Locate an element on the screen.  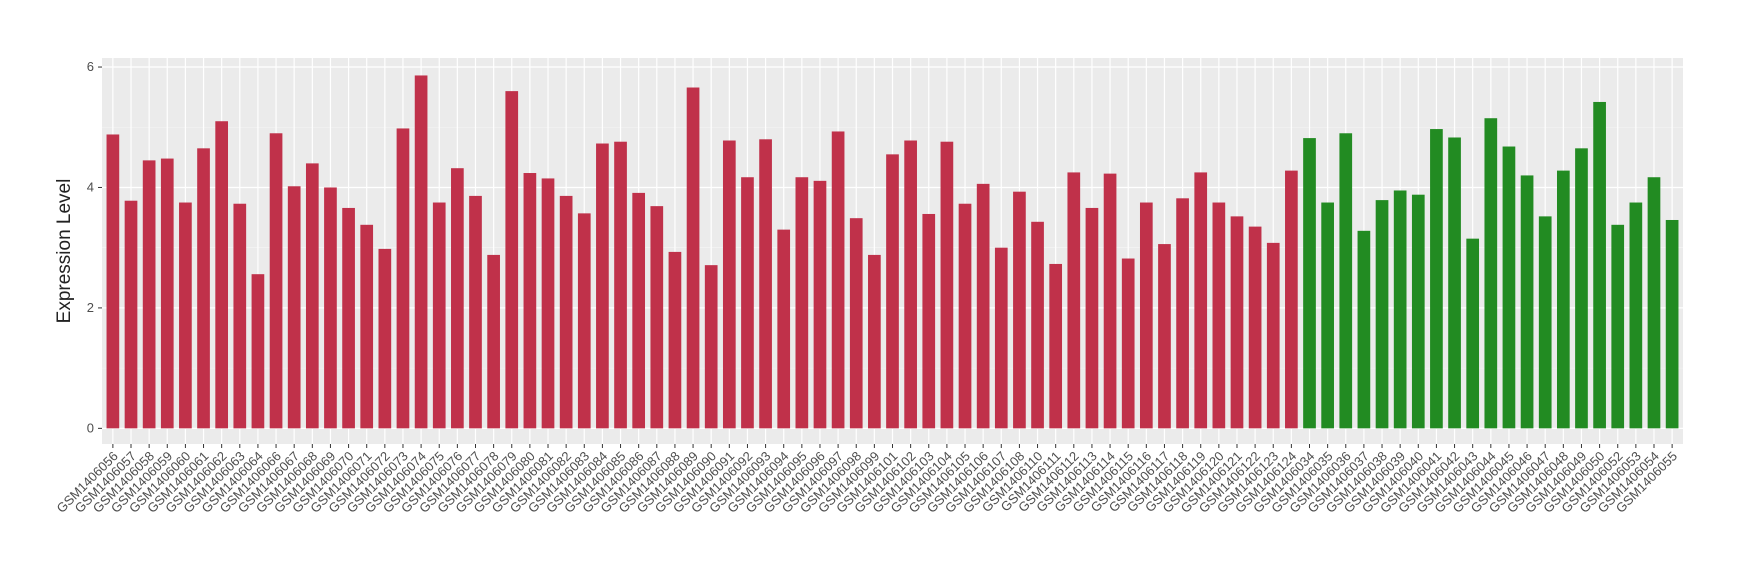
y-tick-label: 2 is located at coordinates (90, 307).